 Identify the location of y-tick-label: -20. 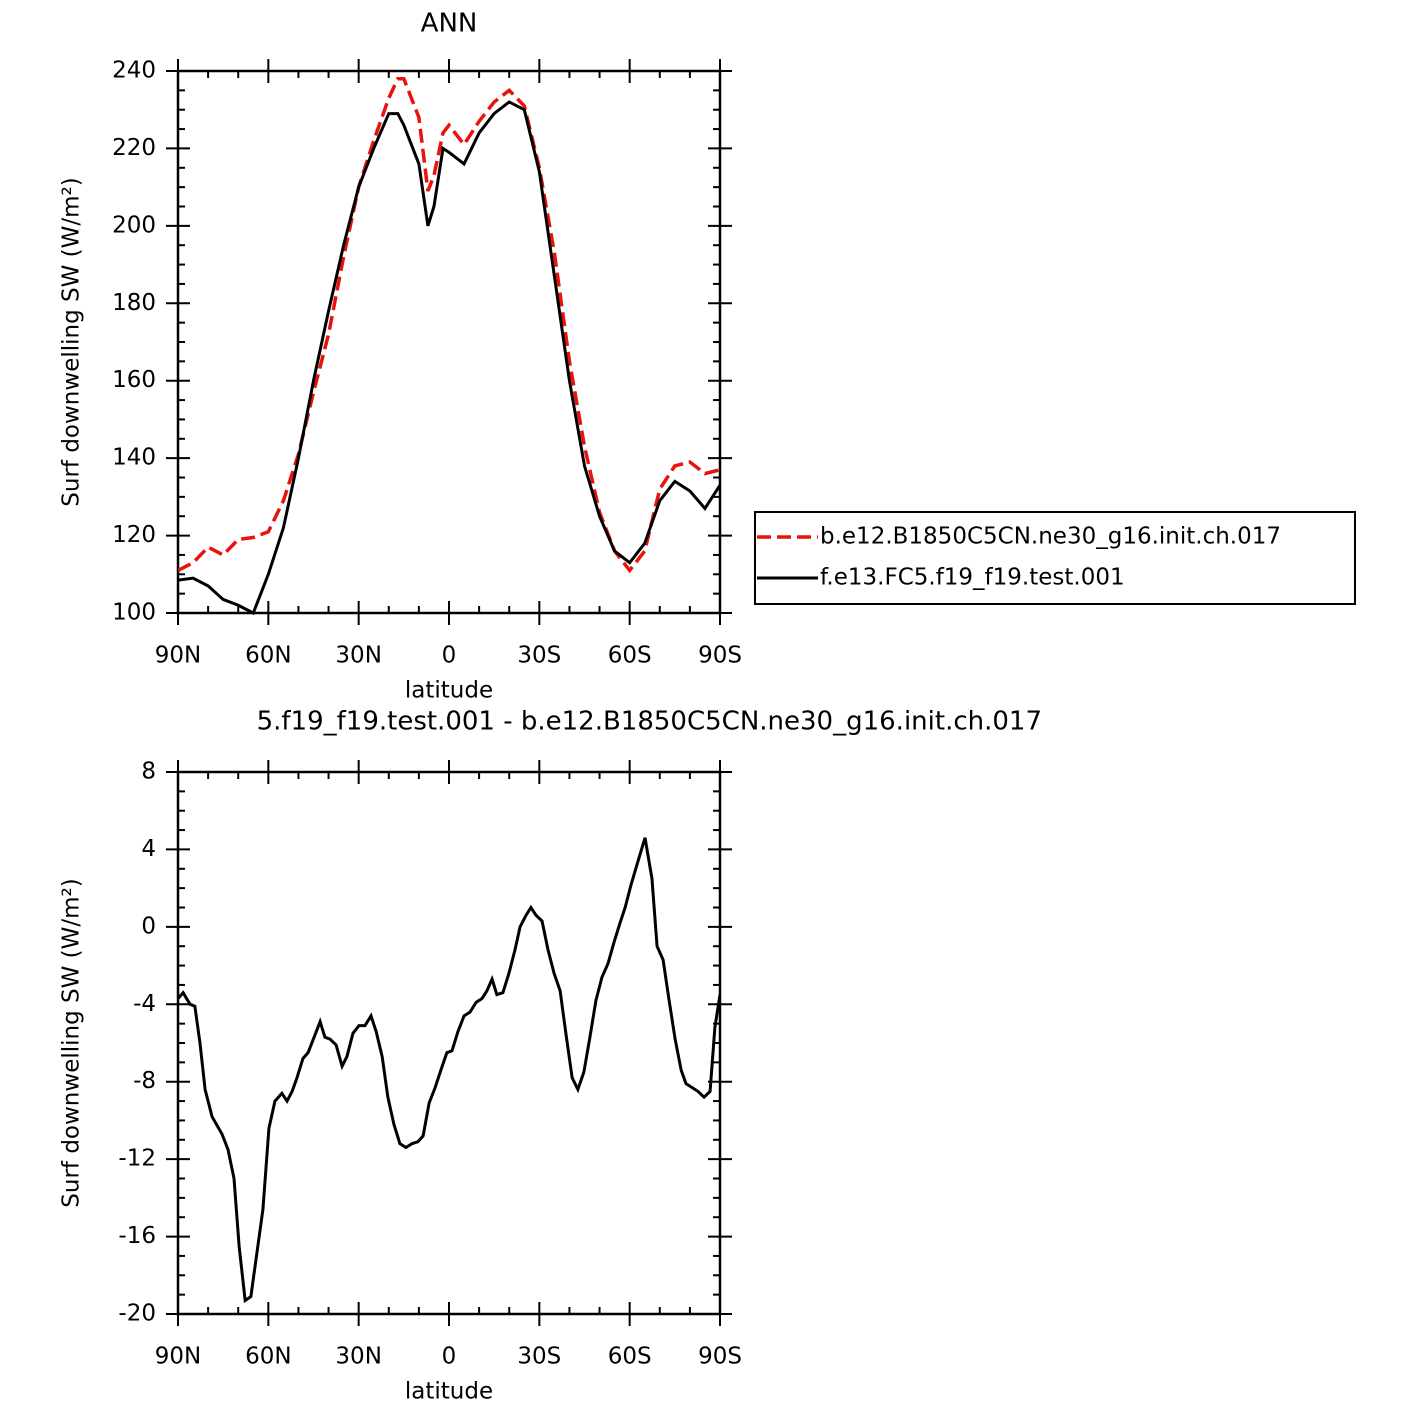
(137, 1314).